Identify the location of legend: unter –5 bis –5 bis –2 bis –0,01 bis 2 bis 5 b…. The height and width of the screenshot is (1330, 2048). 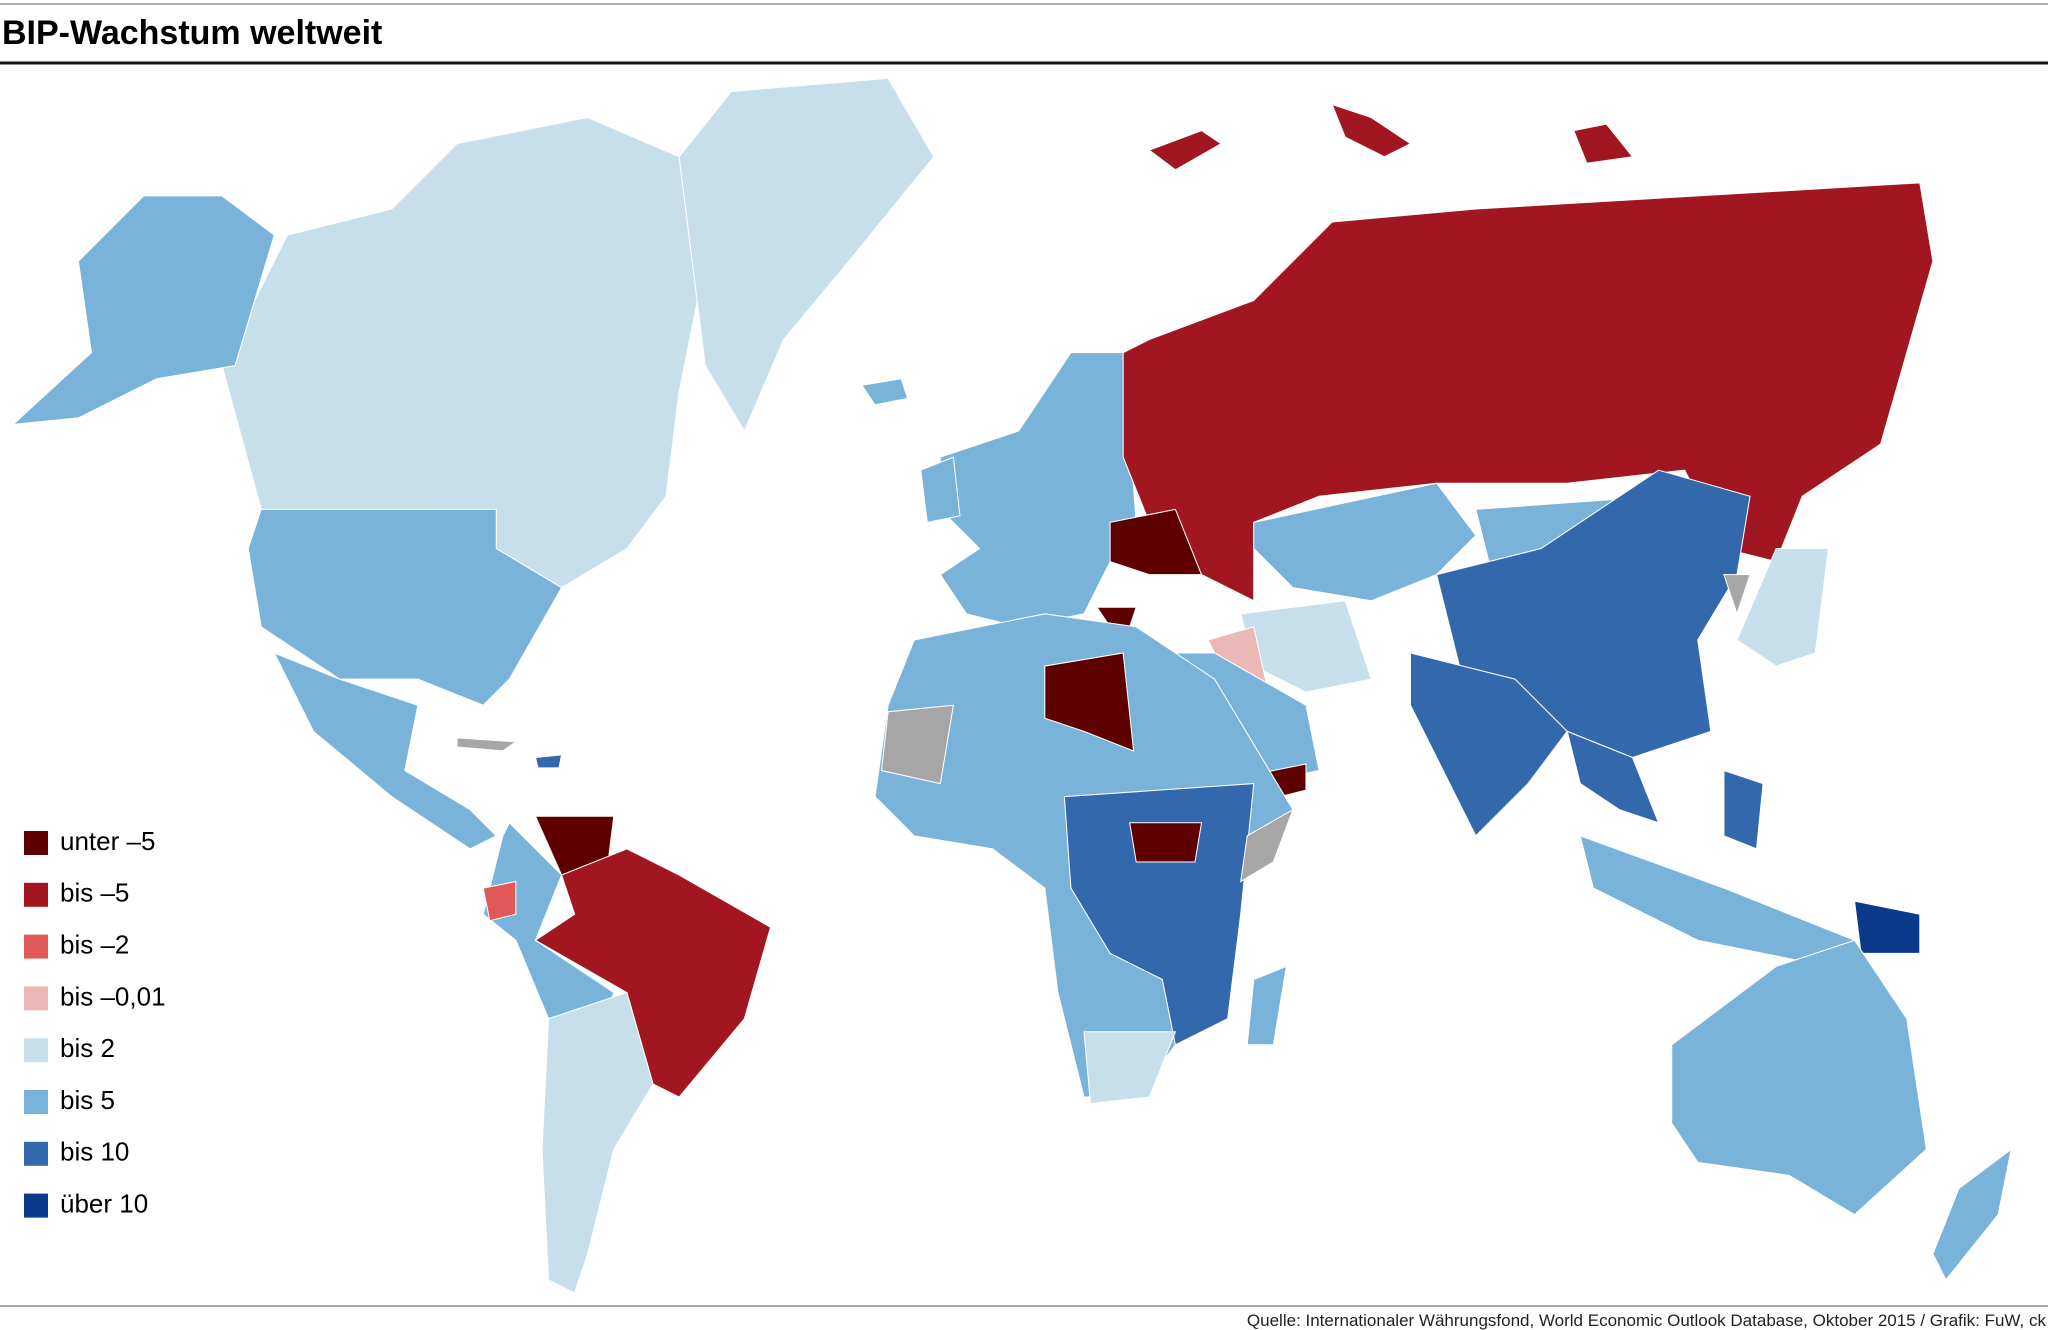
(95, 1022).